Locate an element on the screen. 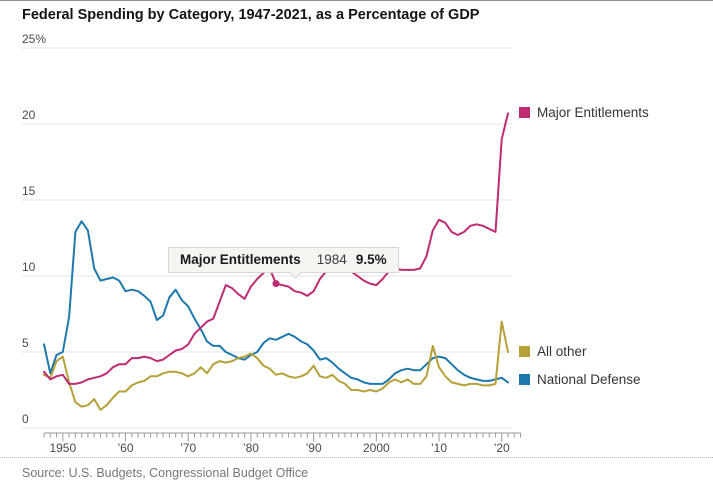  tooltip-series-label: Major Entitlements is located at coordinates (240, 259).